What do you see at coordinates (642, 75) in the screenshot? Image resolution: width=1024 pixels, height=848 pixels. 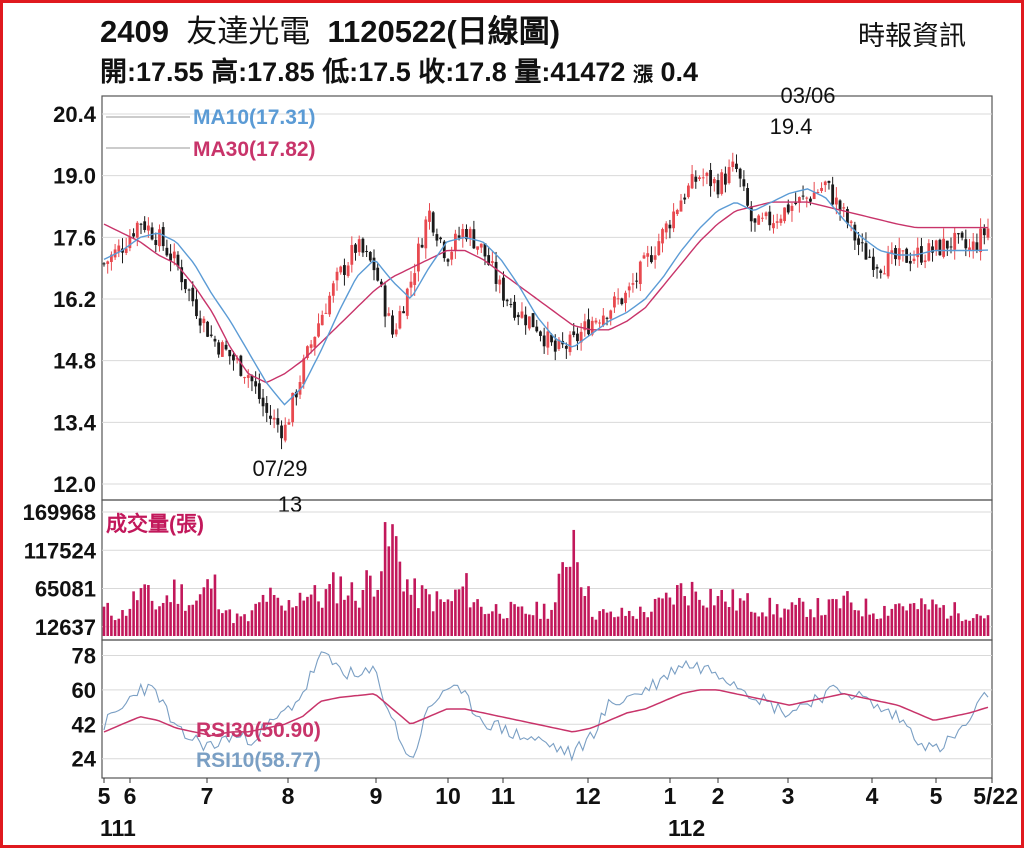 I see `change-label: 漲` at bounding box center [642, 75].